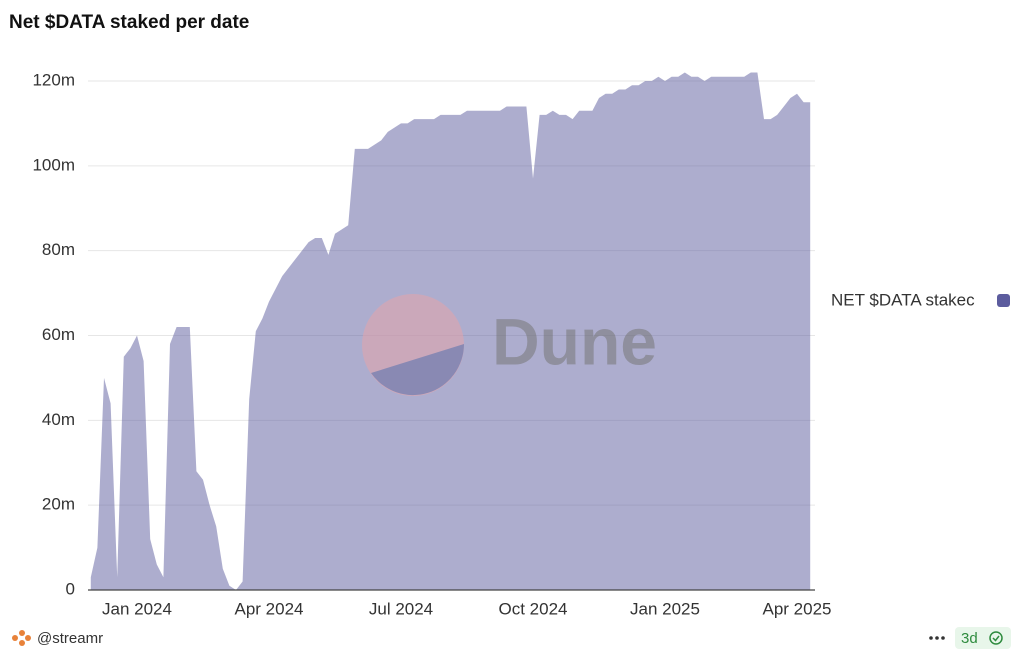 This screenshot has width=1024, height=662. I want to click on refresh-label: 3d, so click(969, 638).